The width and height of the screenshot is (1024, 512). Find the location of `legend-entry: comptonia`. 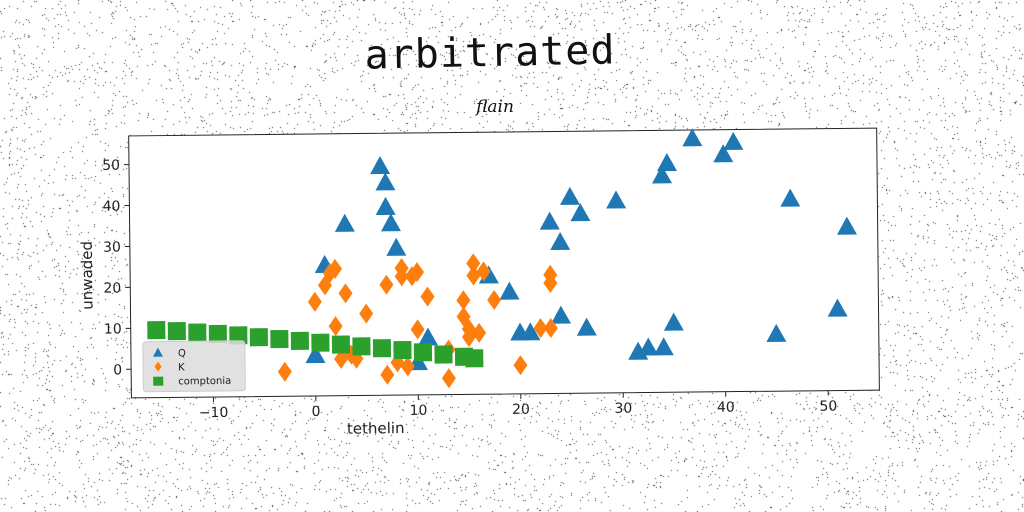

legend-entry: comptonia is located at coordinates (192, 382).